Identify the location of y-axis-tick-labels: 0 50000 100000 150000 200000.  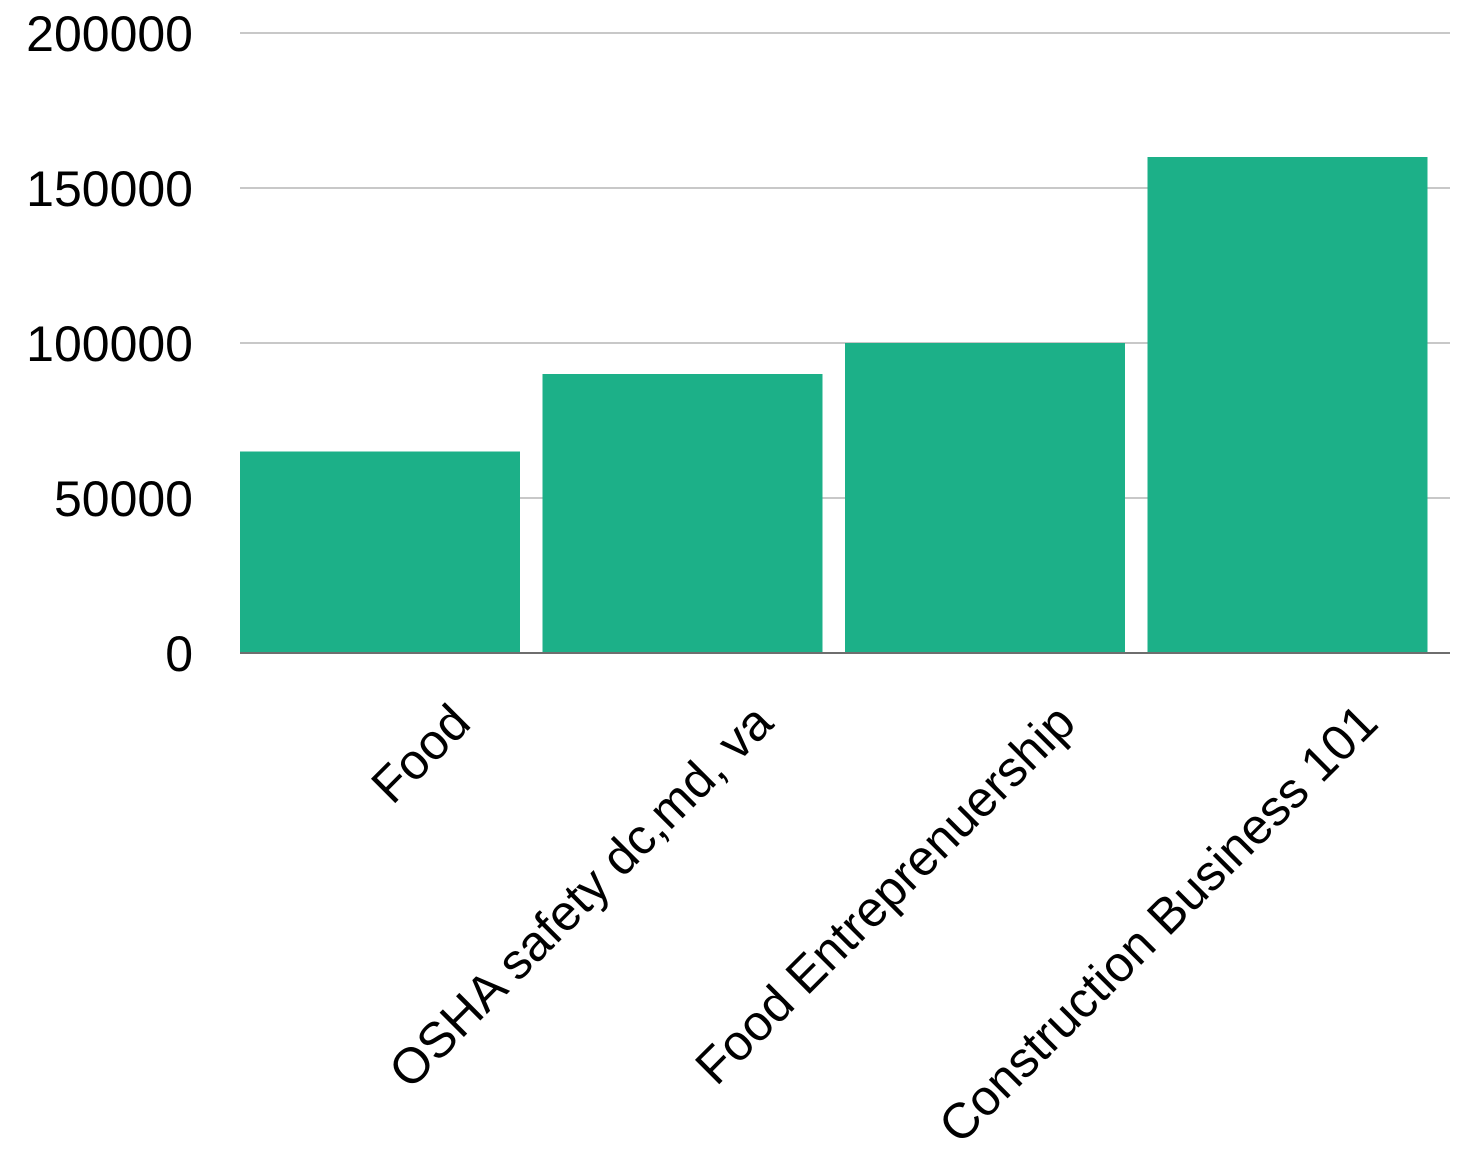
(109, 344).